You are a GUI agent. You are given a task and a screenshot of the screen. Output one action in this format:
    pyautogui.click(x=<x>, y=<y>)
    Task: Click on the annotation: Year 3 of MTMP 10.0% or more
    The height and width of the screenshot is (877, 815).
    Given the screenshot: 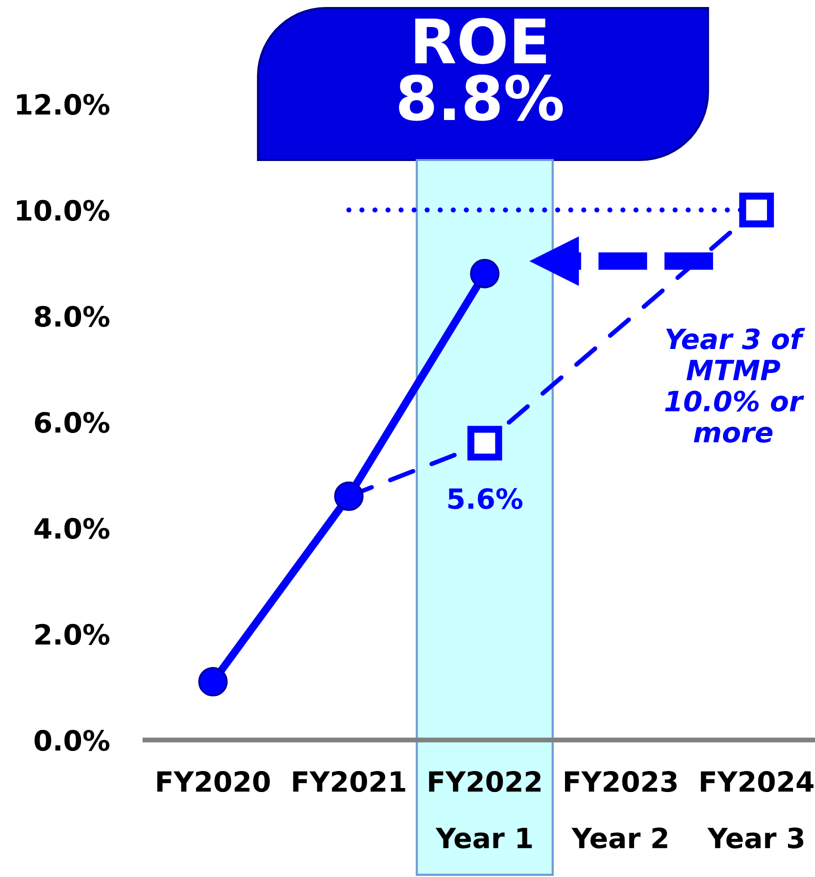 What is the action you would take?
    pyautogui.click(x=735, y=385)
    